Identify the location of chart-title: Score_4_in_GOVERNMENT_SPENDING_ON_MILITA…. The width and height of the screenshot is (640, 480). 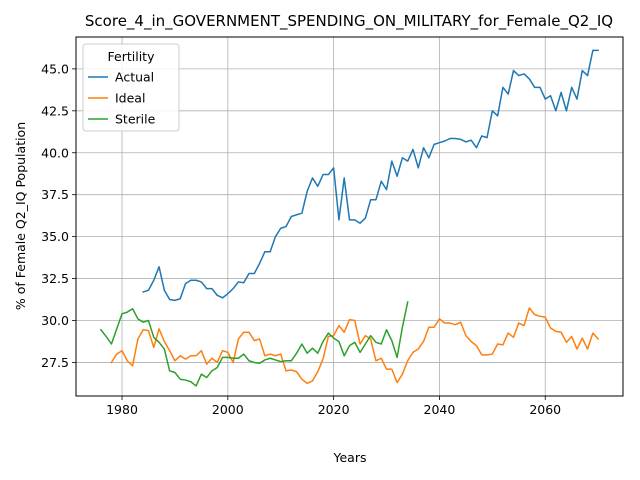
(349, 21).